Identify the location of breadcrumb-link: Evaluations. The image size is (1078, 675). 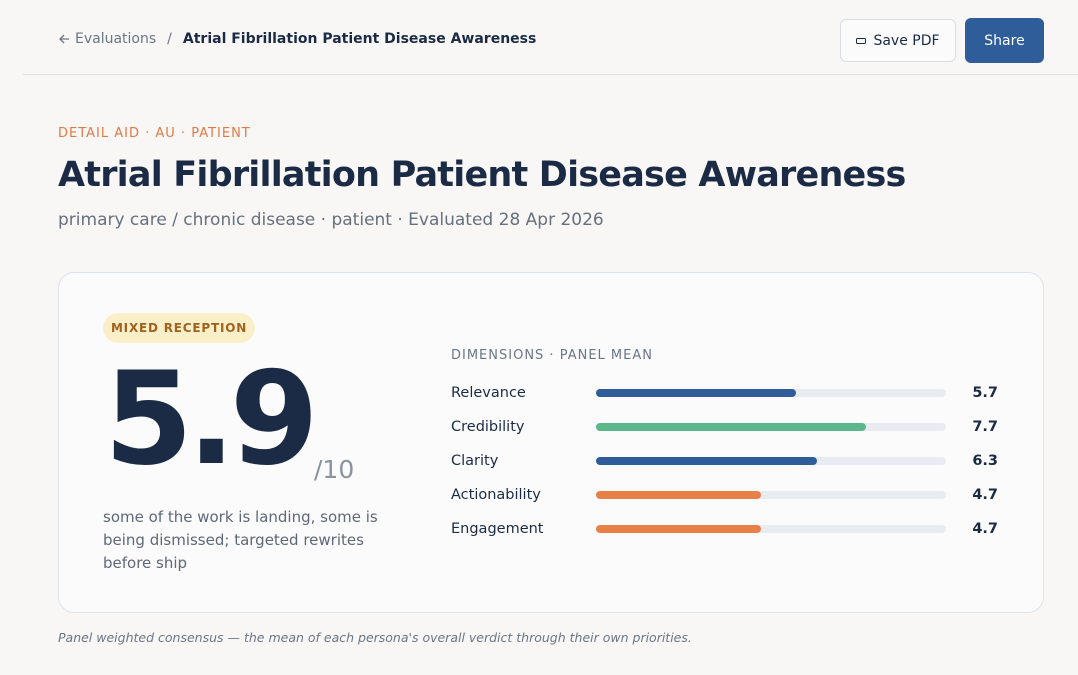
(116, 39).